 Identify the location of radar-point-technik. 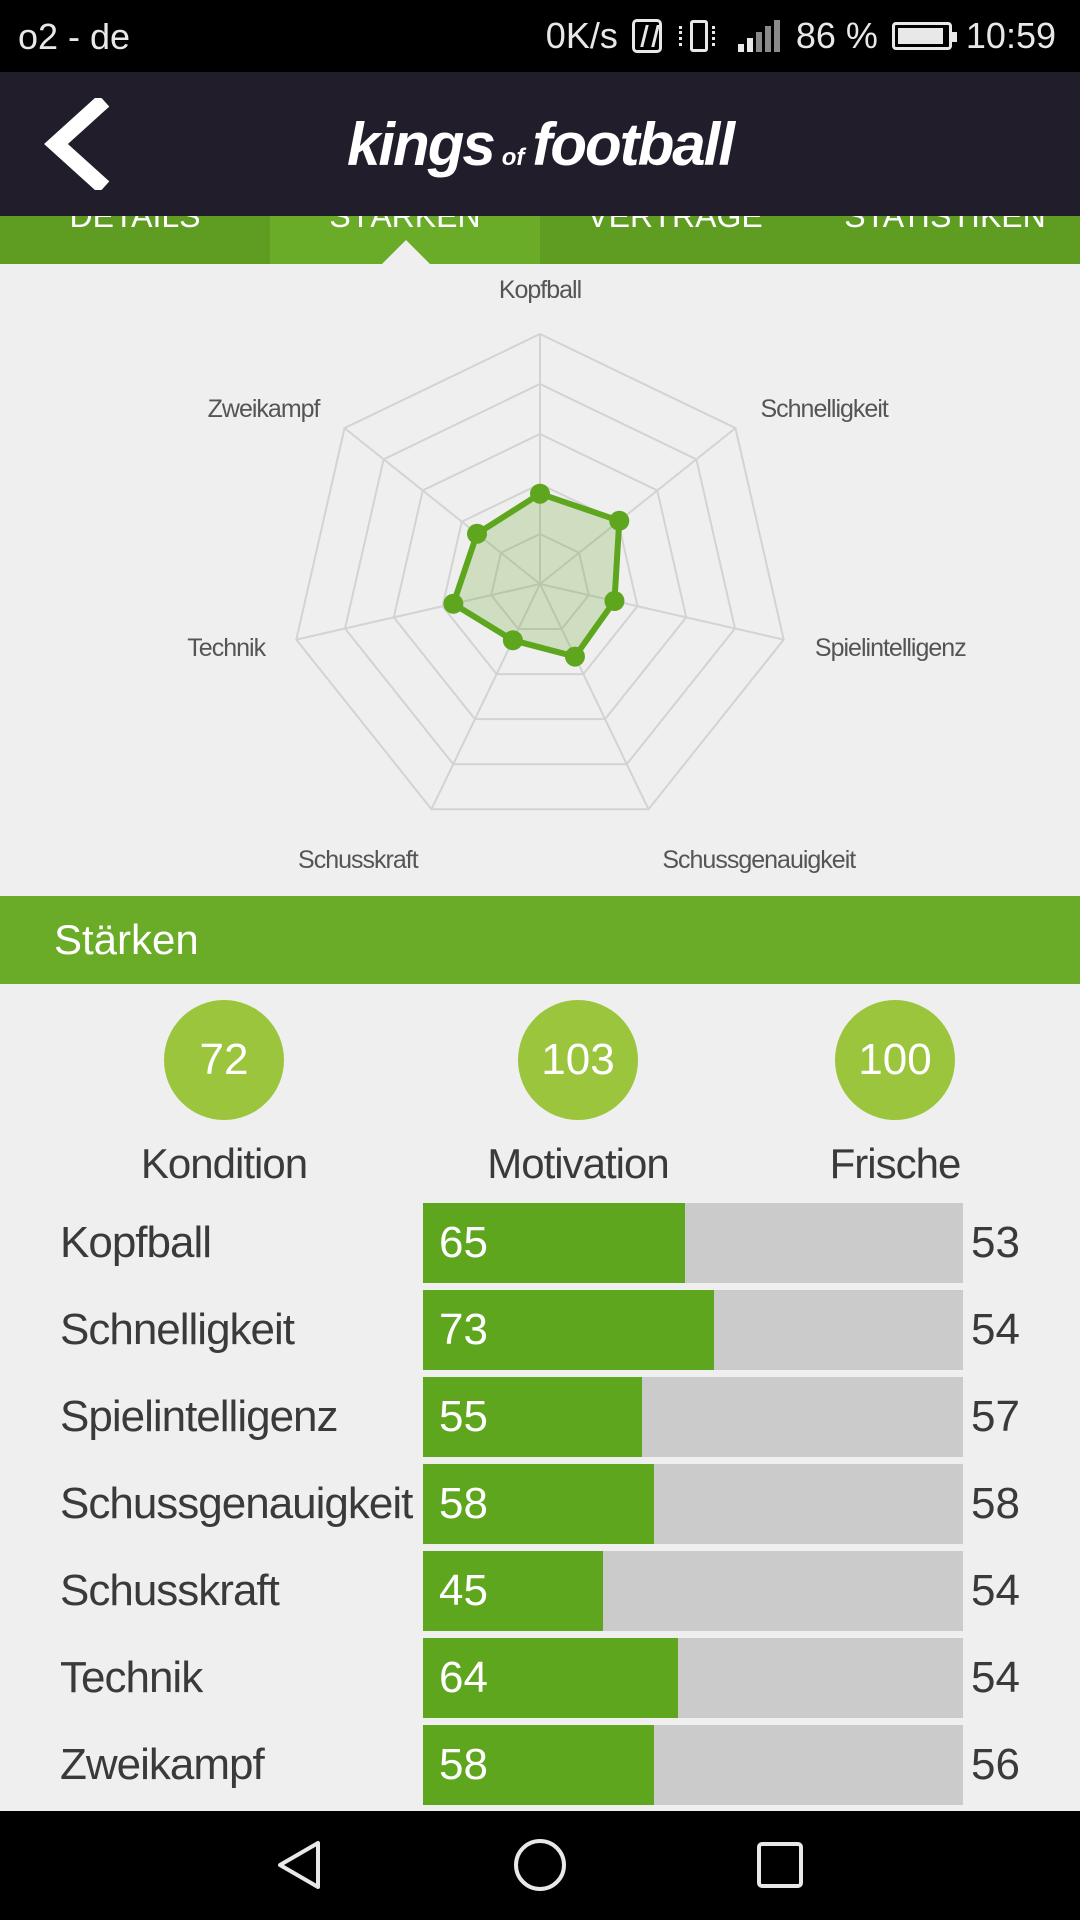
(453, 603).